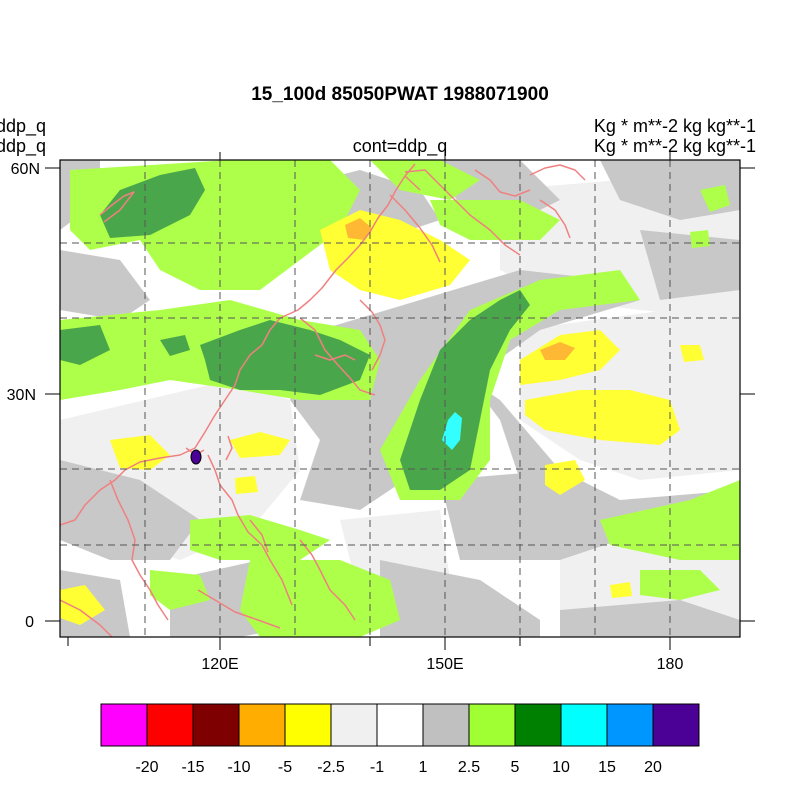  What do you see at coordinates (607, 767) in the screenshot?
I see `colorbar-label: 15` at bounding box center [607, 767].